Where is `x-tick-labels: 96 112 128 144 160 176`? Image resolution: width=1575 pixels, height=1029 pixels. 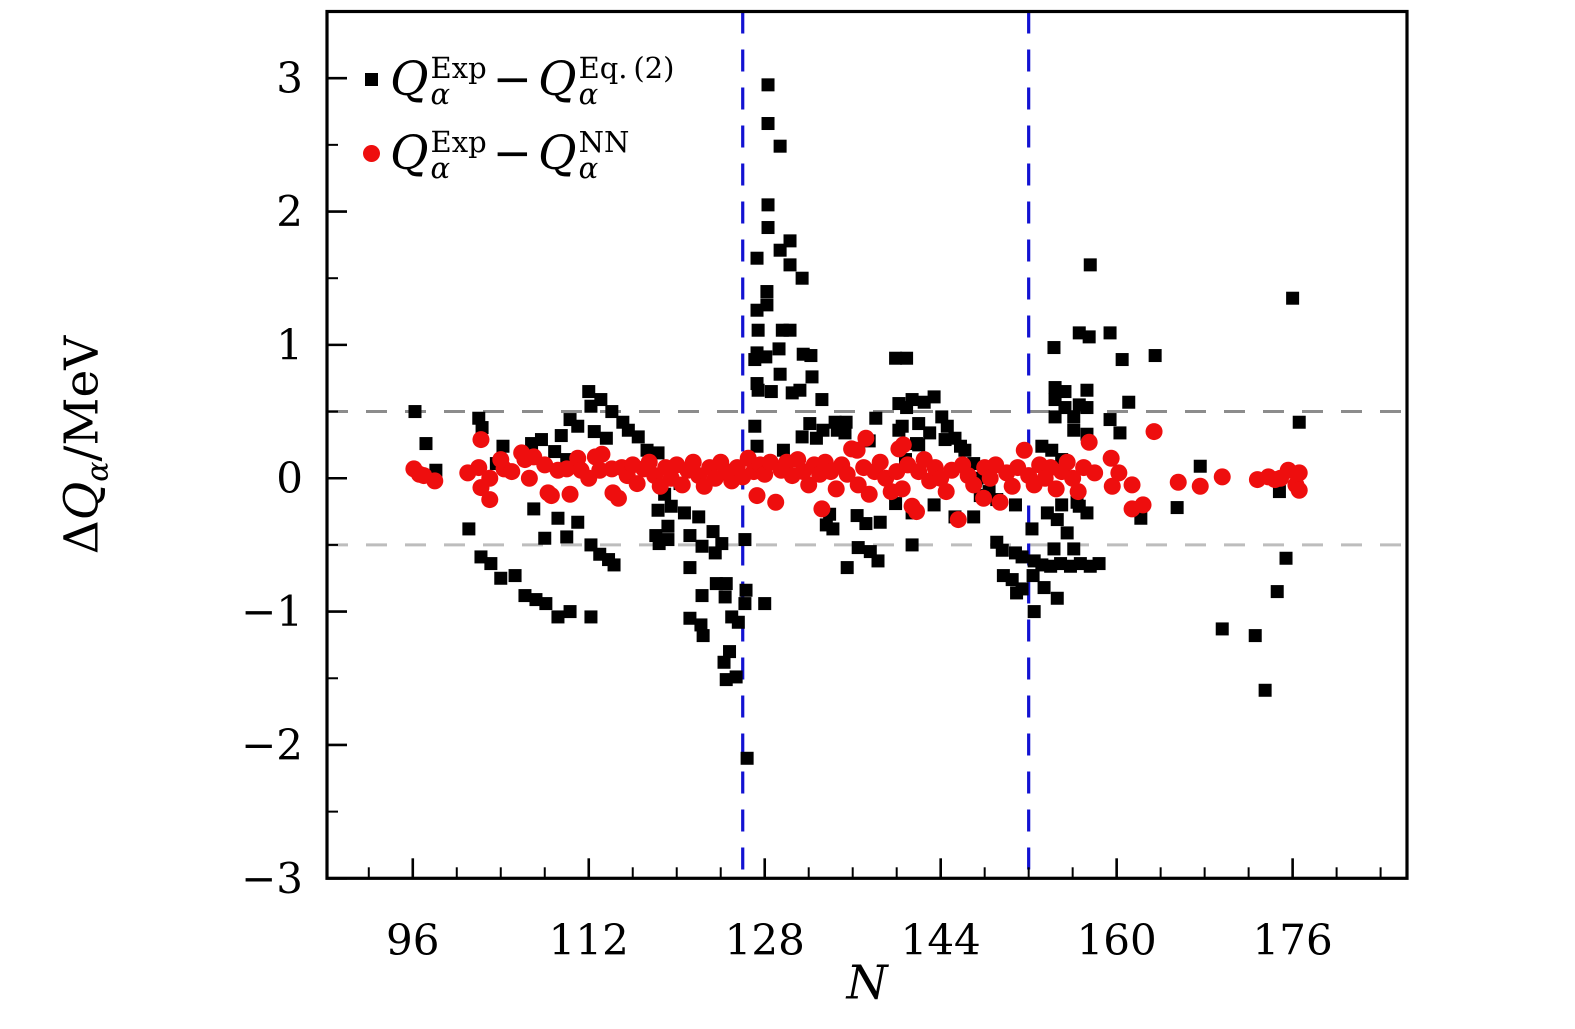 x-tick-labels: 96 112 128 144 160 176 is located at coordinates (859, 940).